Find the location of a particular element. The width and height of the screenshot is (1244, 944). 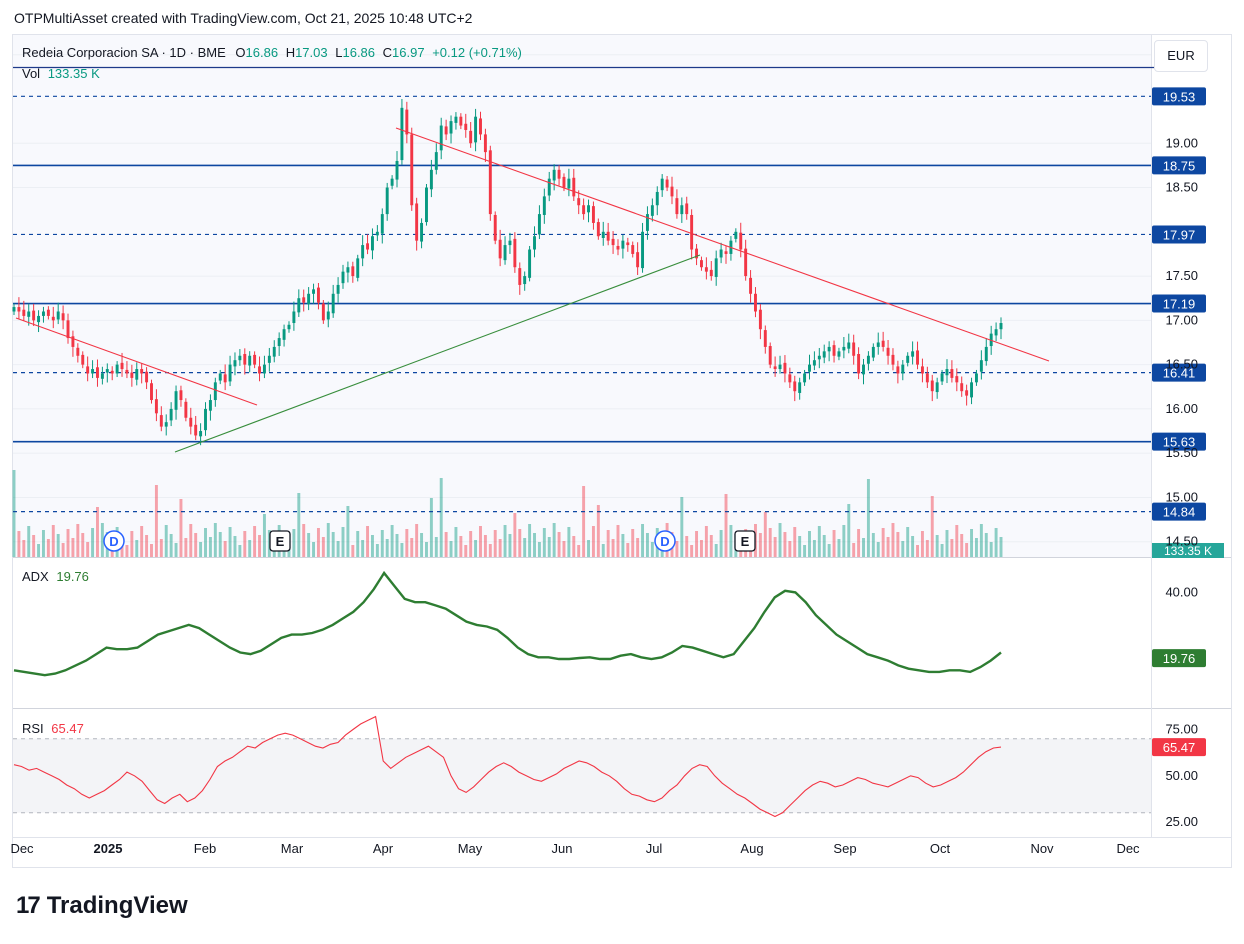

low-value: 16.86 is located at coordinates (359, 52).